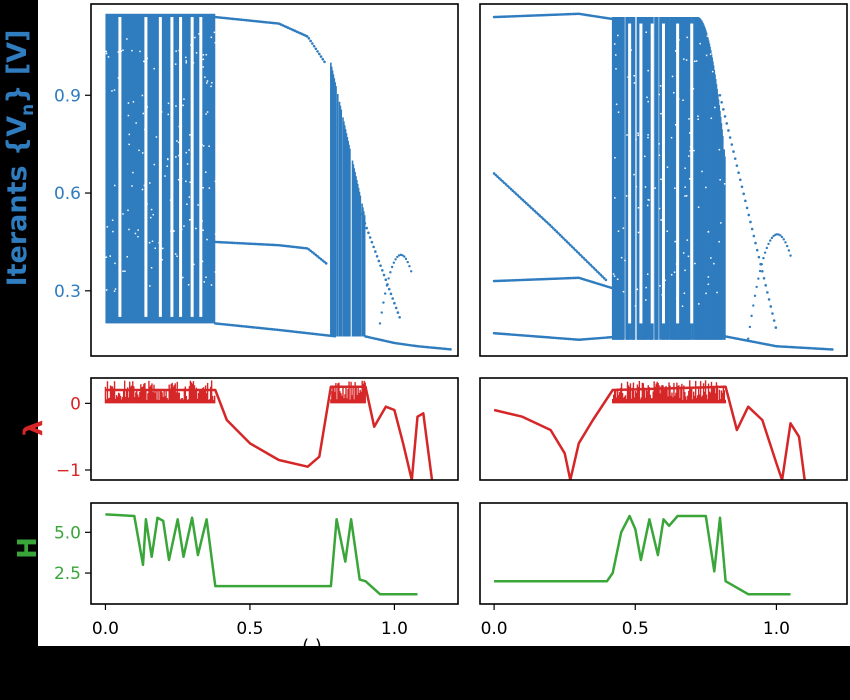 The image size is (850, 700). Describe the element at coordinates (67, 292) in the screenshot. I see `y-tick-label: 0.3` at that location.